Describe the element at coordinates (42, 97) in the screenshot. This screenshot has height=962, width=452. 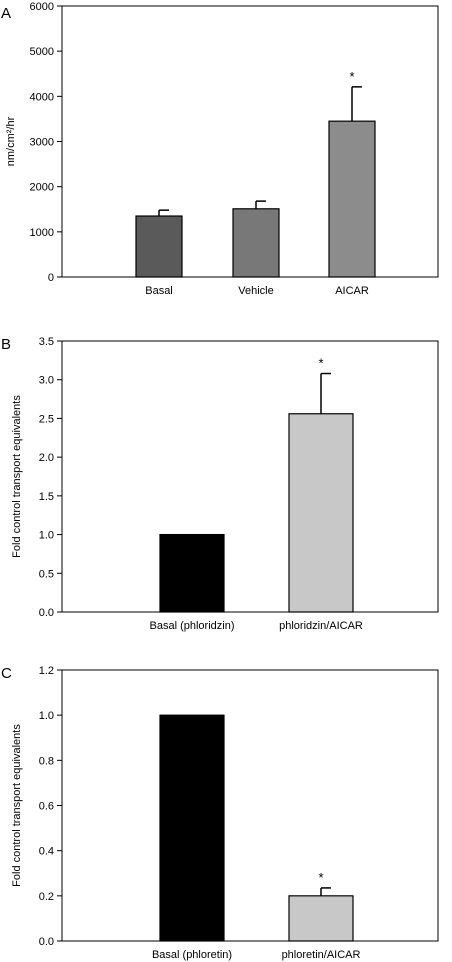
I see `y-tick-label: 4000` at that location.